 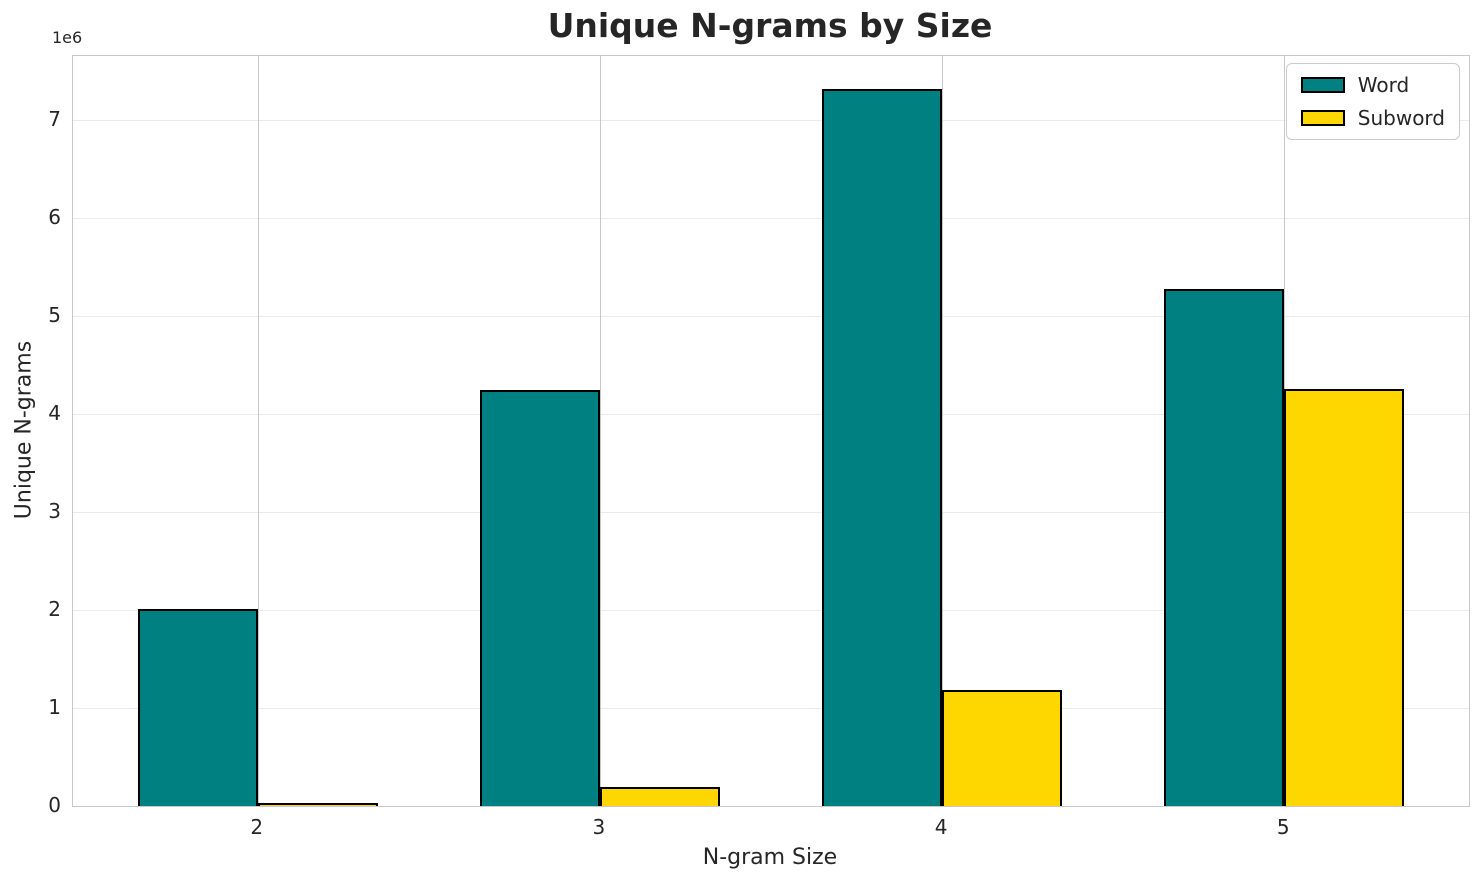 I want to click on legend: Word Subword, so click(x=1372, y=101).